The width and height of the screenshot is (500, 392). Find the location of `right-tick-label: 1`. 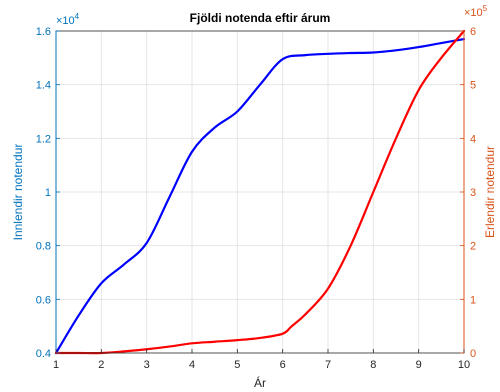

right-tick-label: 1 is located at coordinates (473, 300).